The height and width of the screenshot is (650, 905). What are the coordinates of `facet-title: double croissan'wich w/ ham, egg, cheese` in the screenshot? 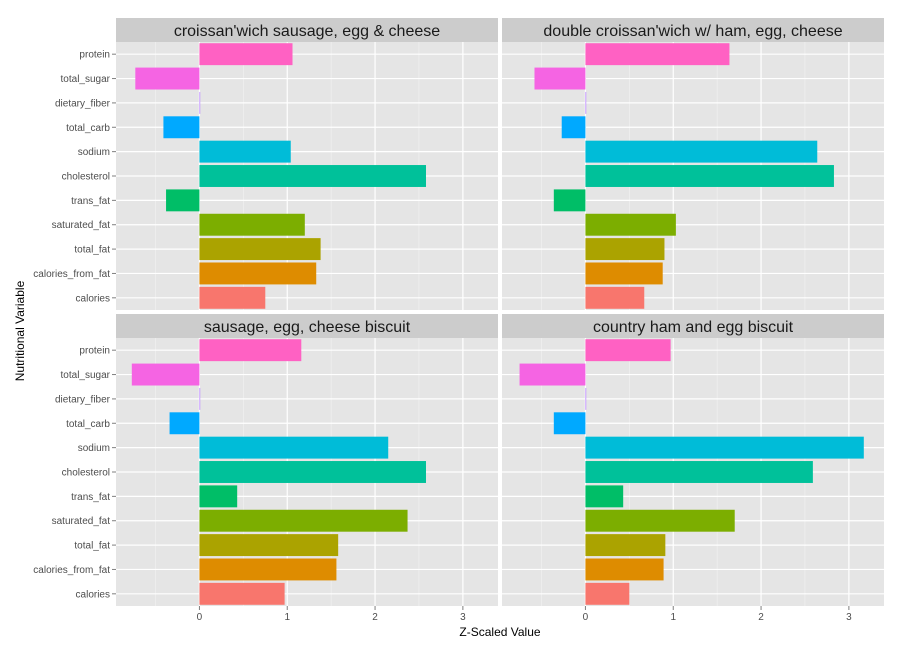 It's located at (692, 31).